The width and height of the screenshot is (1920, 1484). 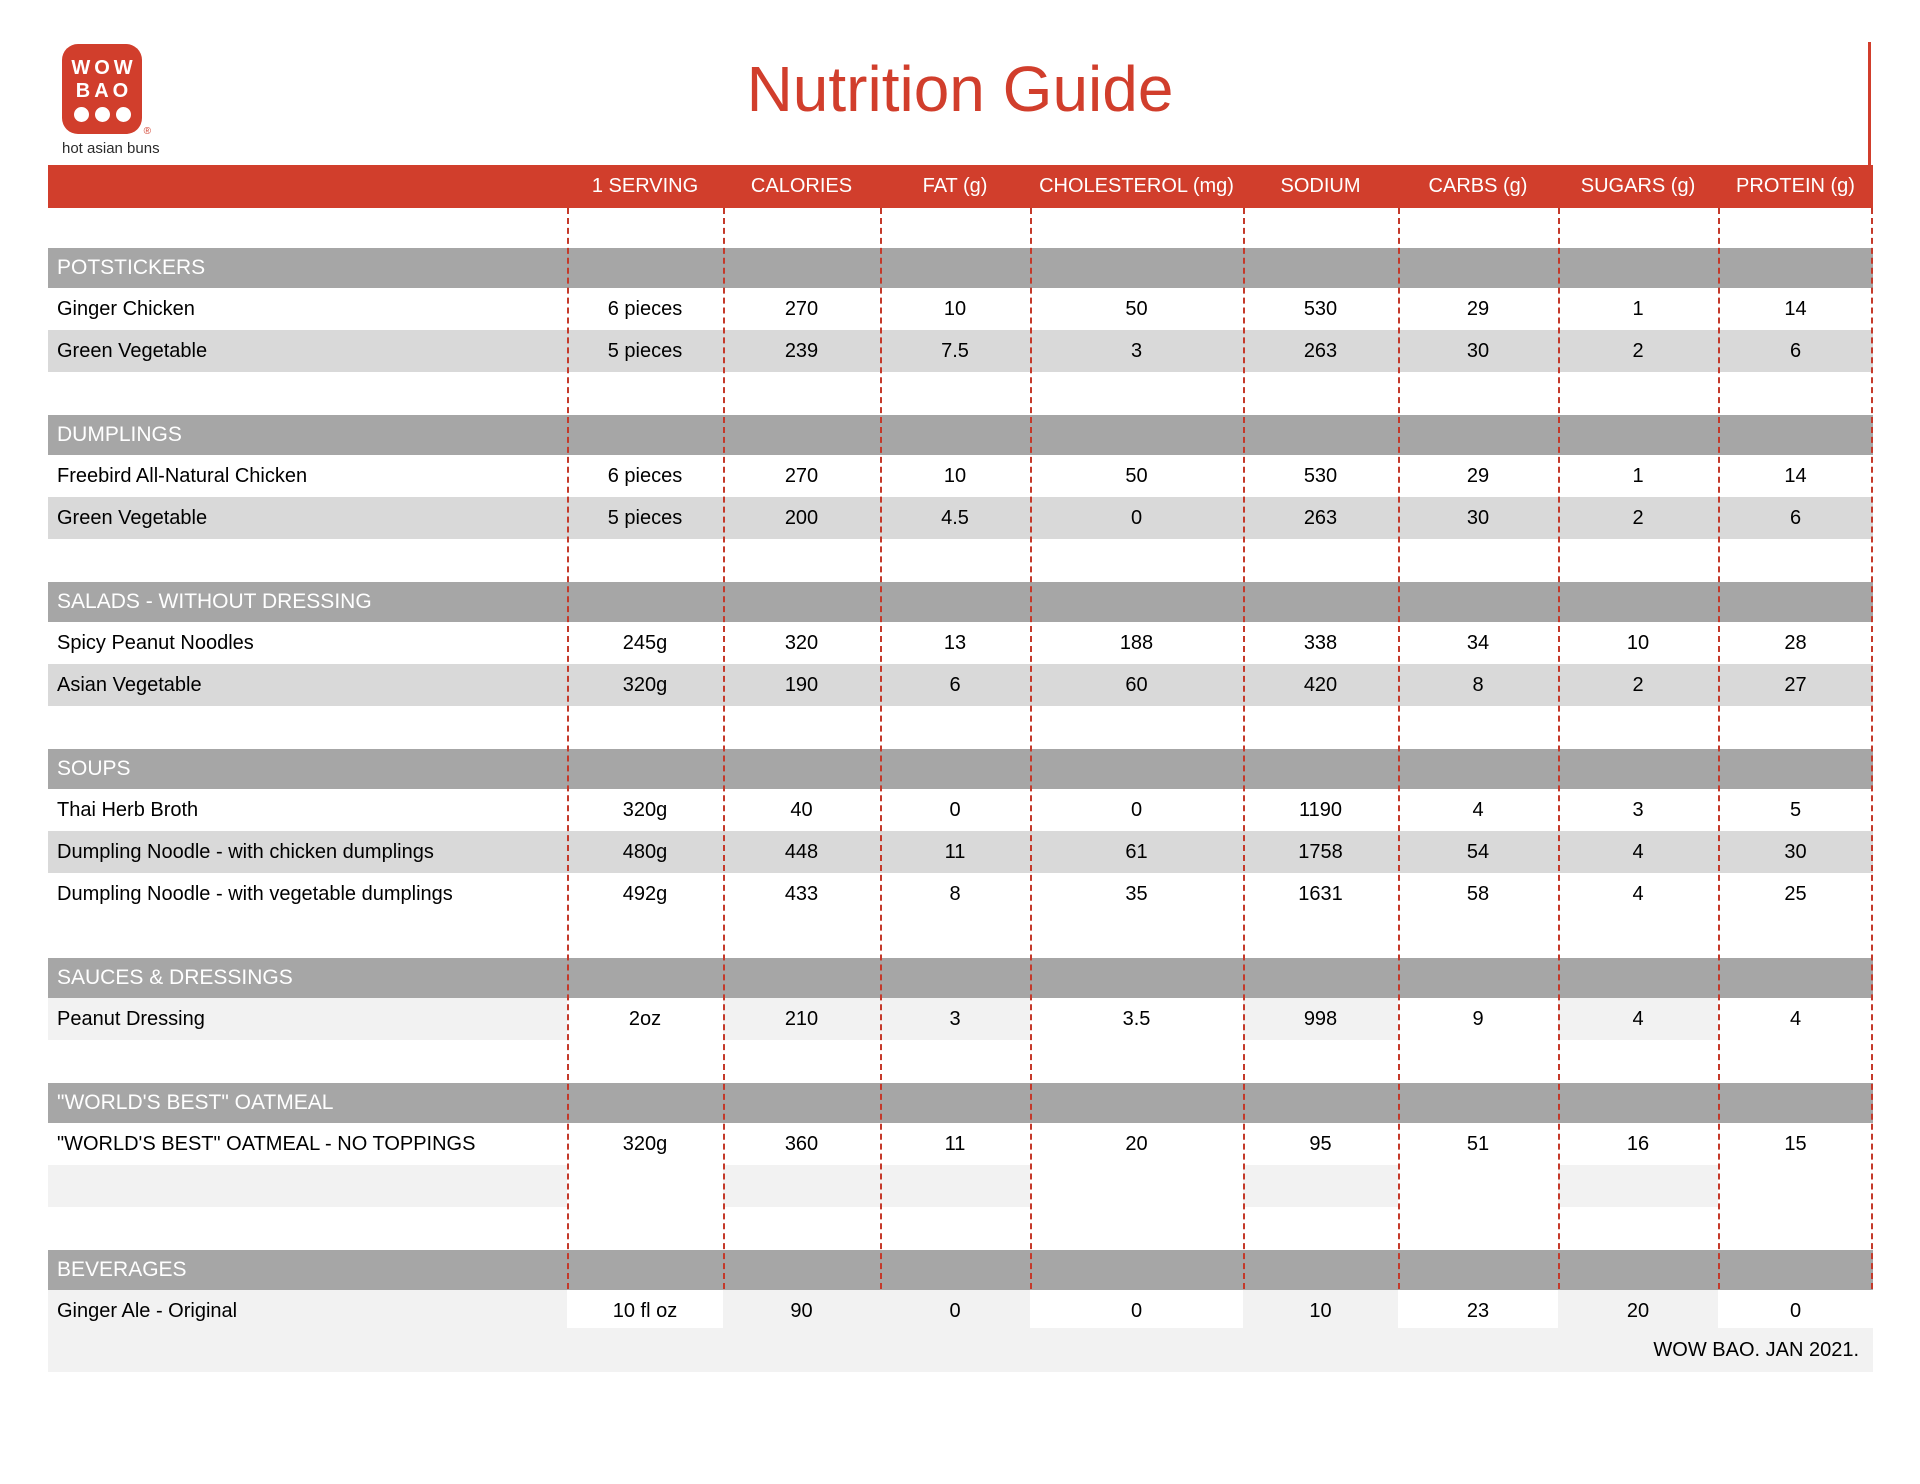 I want to click on item-value-cell: 50, so click(x=1136, y=309).